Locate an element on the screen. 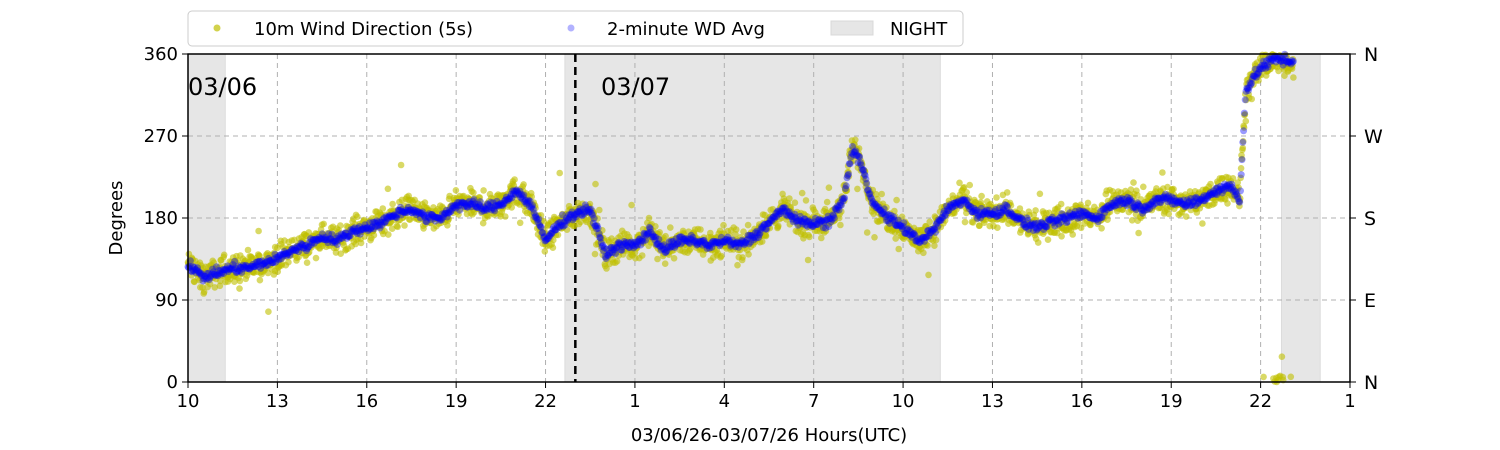  date-label-0306: 03/06 is located at coordinates (222, 87).